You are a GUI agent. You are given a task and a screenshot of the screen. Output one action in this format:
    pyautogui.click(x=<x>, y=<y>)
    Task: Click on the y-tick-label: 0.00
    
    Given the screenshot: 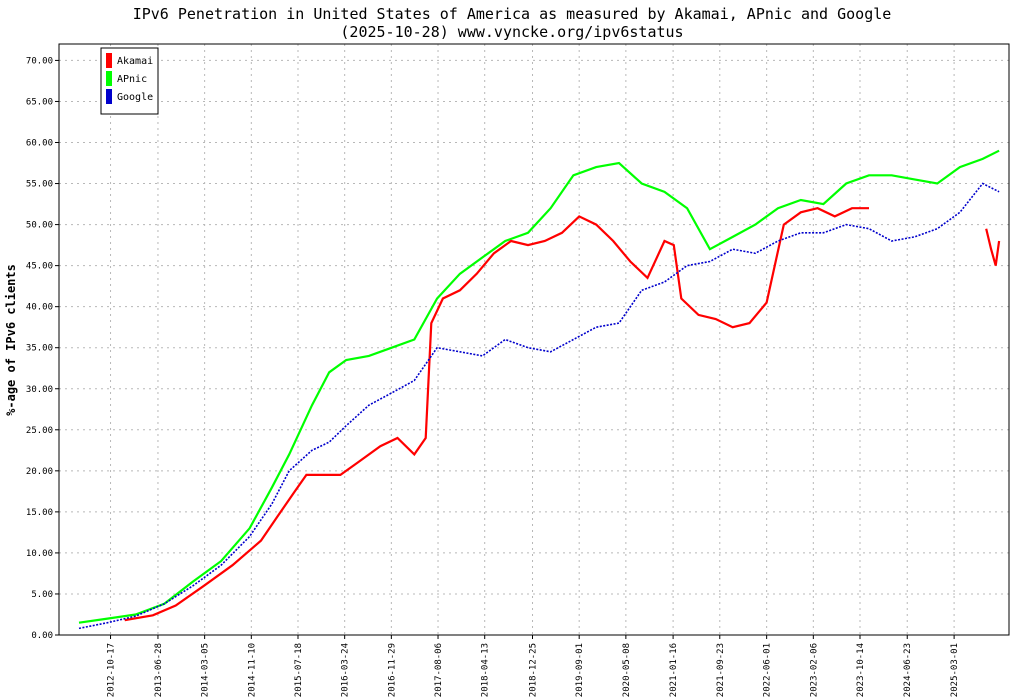 What is the action you would take?
    pyautogui.click(x=42, y=636)
    